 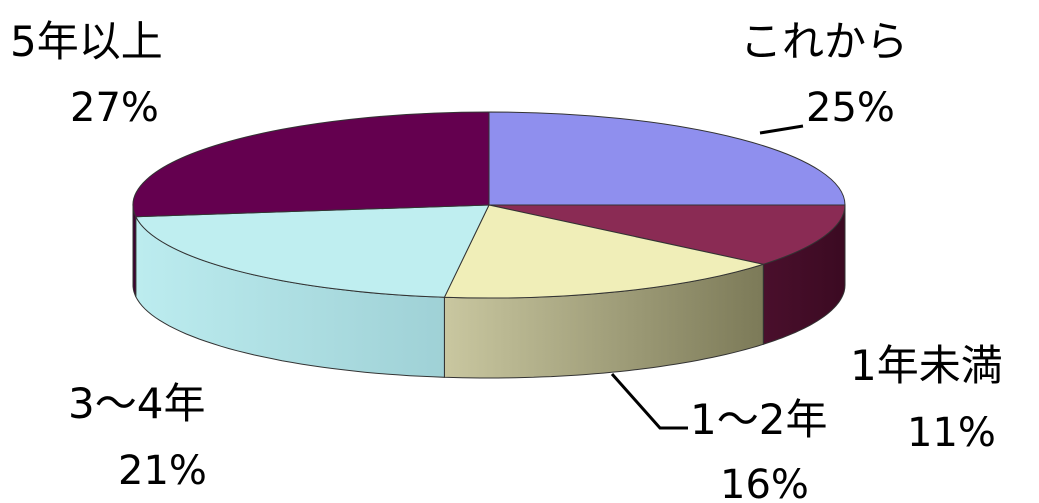 I want to click on slice-3-4nen, so click(x=312, y=251).